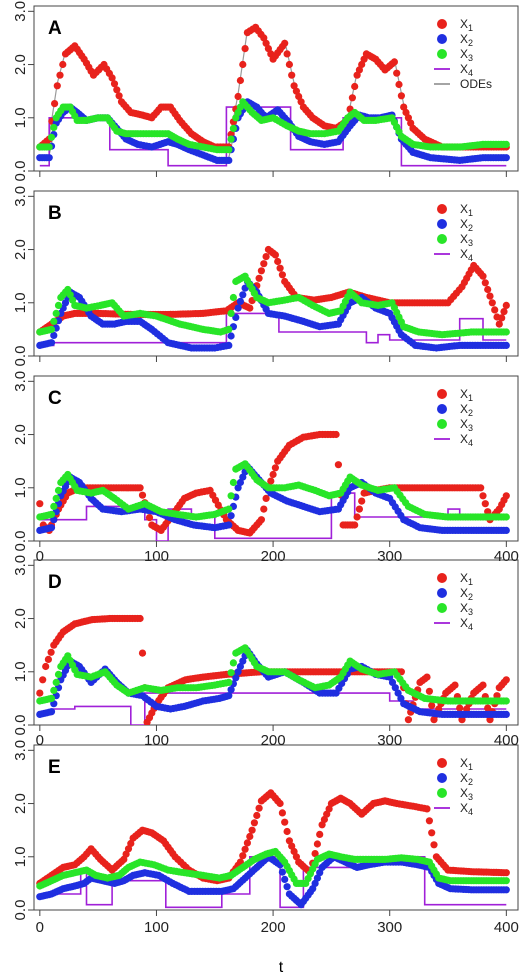  What do you see at coordinates (466, 410) in the screenshot?
I see `legend-label-x2: X2` at bounding box center [466, 410].